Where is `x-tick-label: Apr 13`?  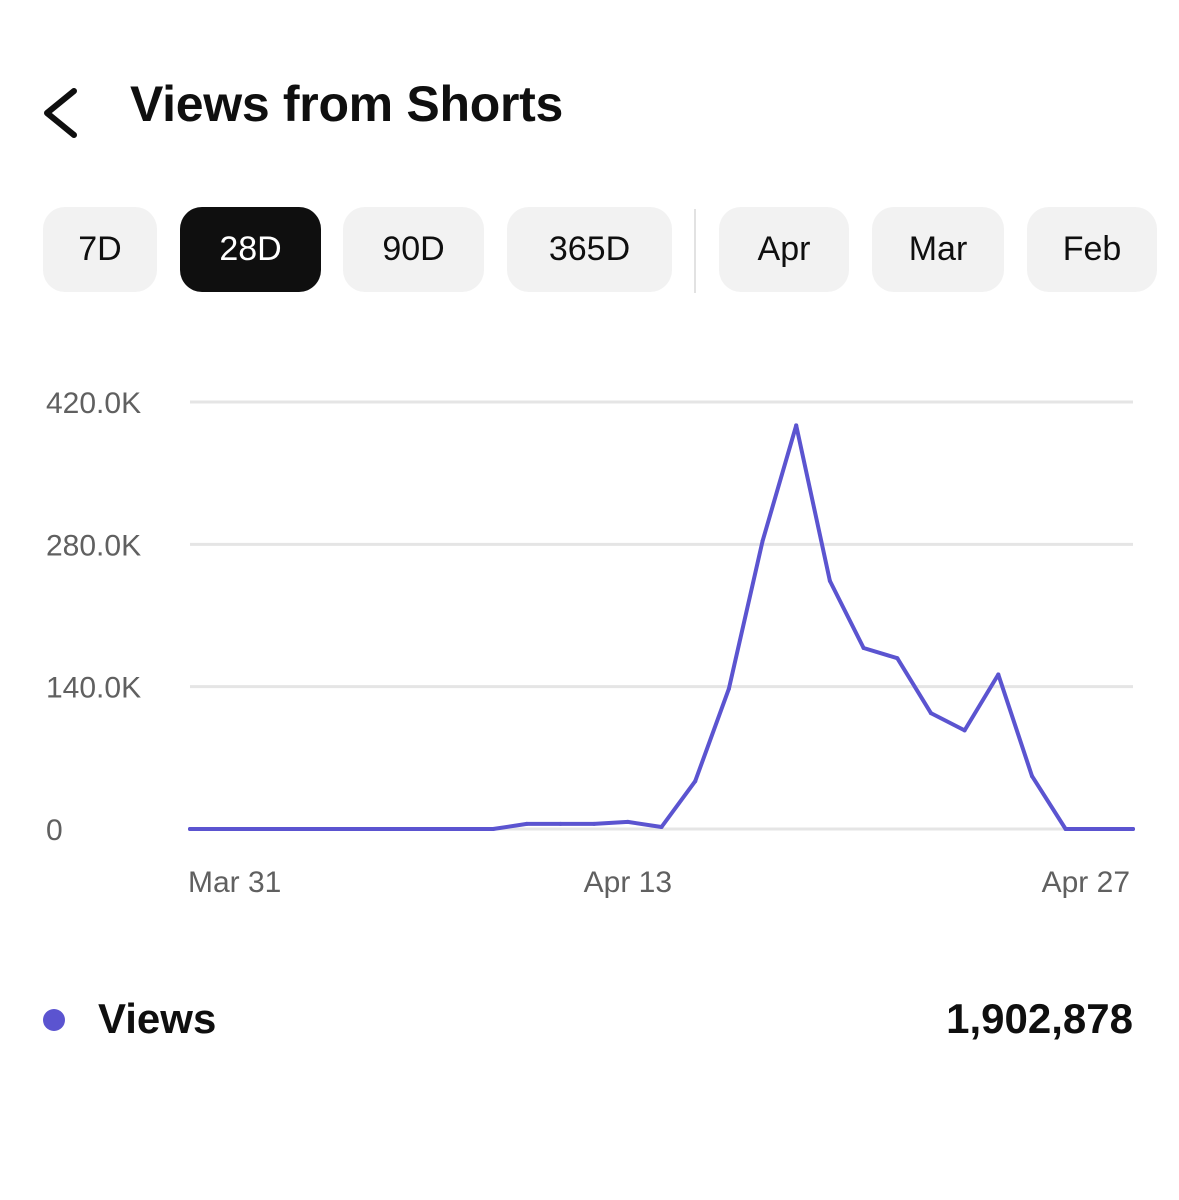 x-tick-label: Apr 13 is located at coordinates (628, 882).